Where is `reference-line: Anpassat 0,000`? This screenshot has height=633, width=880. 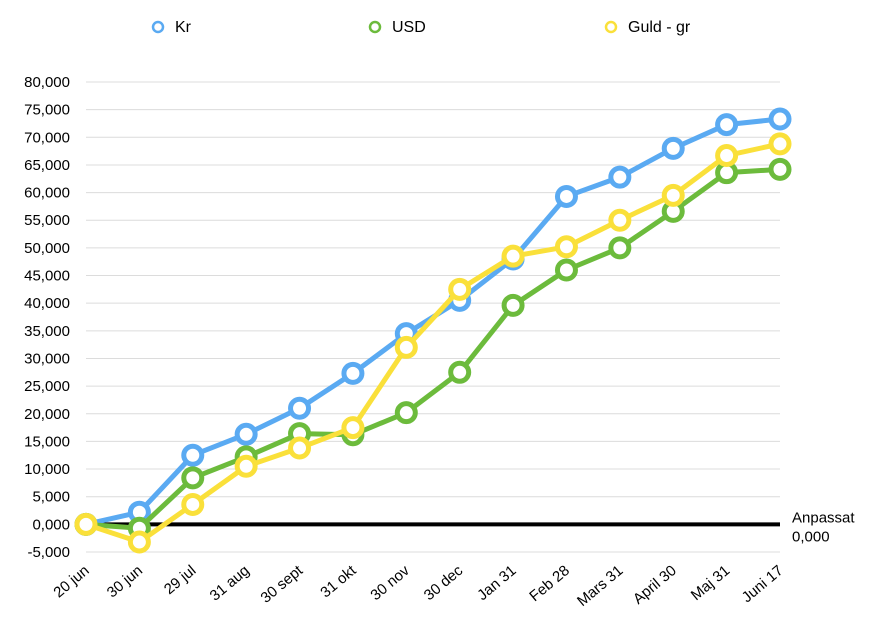
reference-line: Anpassat 0,000 is located at coordinates (468, 527).